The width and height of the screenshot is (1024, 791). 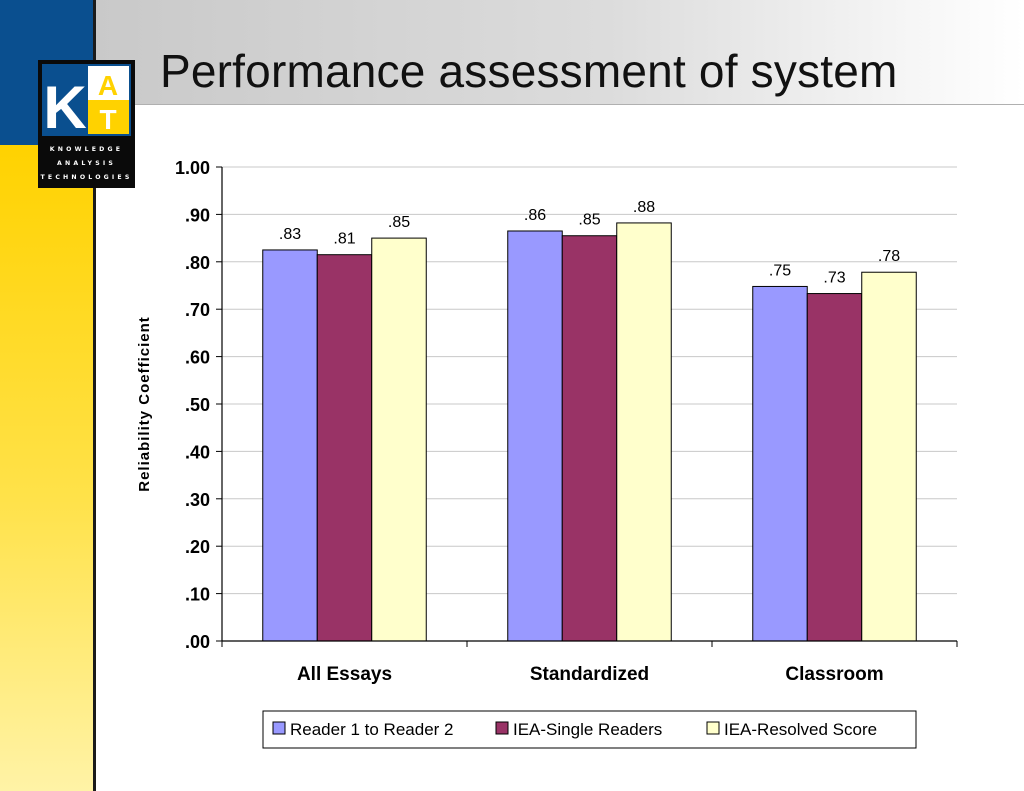 I want to click on data-labels: .83 .81 .85 .86 .85 .88 .75 .73 .78, so click(x=589, y=243).